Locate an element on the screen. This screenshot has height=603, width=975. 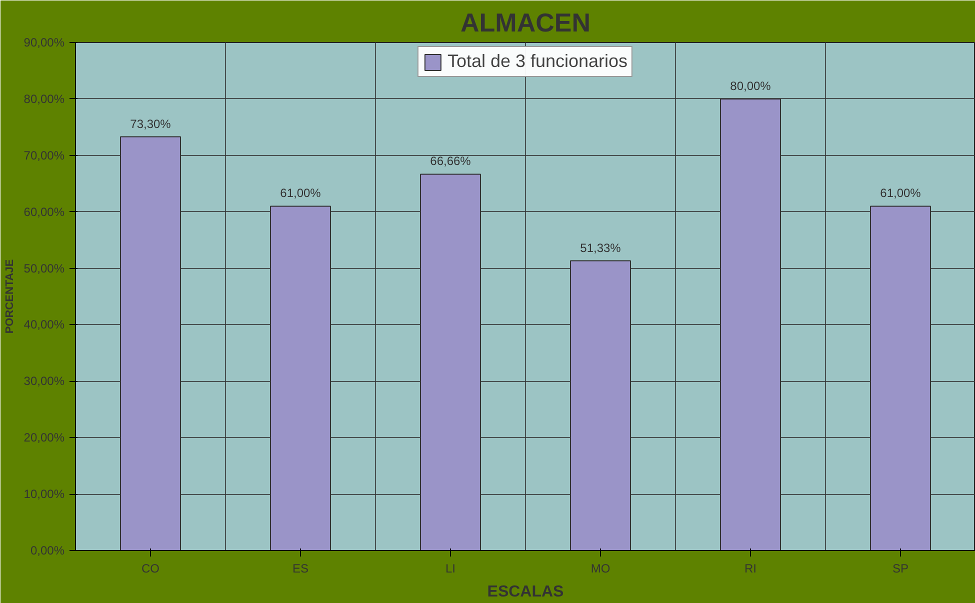
x-tick-label: LI is located at coordinates (450, 569).